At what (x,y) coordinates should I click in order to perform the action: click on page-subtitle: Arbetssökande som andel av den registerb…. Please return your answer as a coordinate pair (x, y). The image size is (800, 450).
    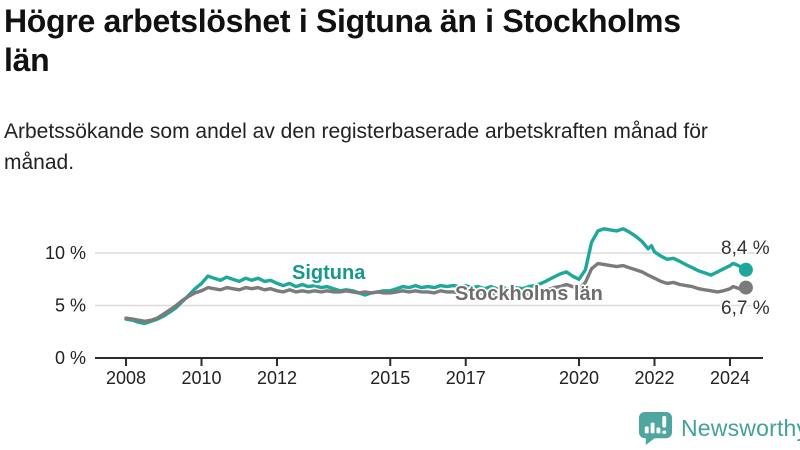
    Looking at the image, I should click on (356, 147).